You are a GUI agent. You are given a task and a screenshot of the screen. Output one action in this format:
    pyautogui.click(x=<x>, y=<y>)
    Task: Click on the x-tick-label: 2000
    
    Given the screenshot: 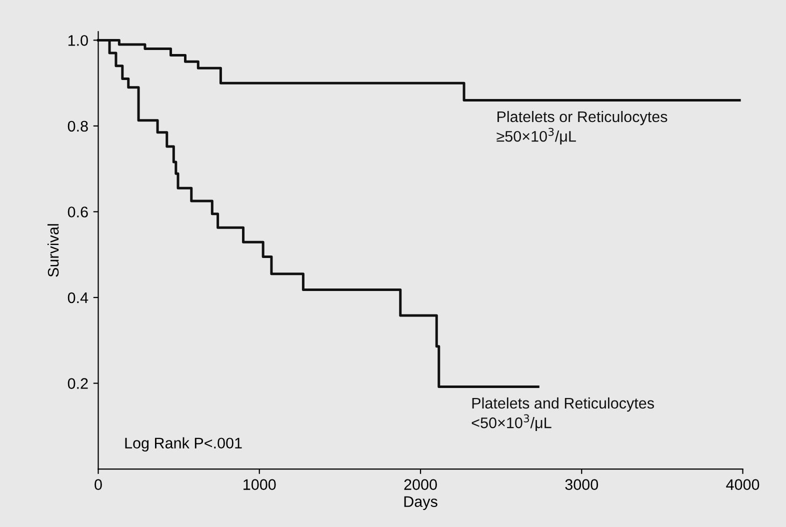 What is the action you would take?
    pyautogui.click(x=420, y=484)
    